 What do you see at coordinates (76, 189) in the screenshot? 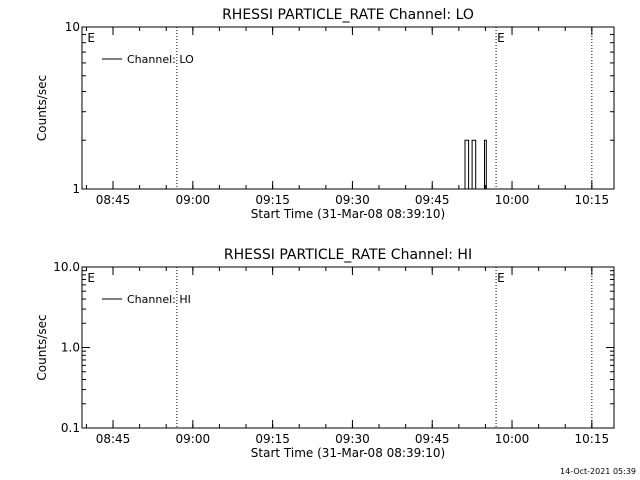
I see `y-tick-label: 1` at bounding box center [76, 189].